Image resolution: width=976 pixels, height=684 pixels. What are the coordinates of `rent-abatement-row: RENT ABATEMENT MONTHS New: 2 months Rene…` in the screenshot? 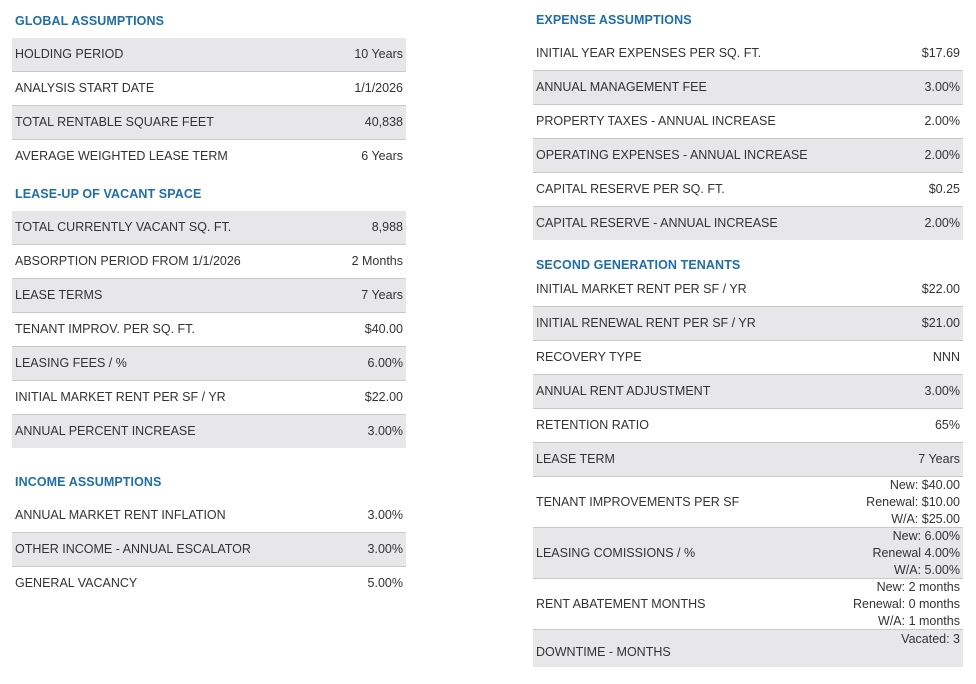 It's located at (748, 604).